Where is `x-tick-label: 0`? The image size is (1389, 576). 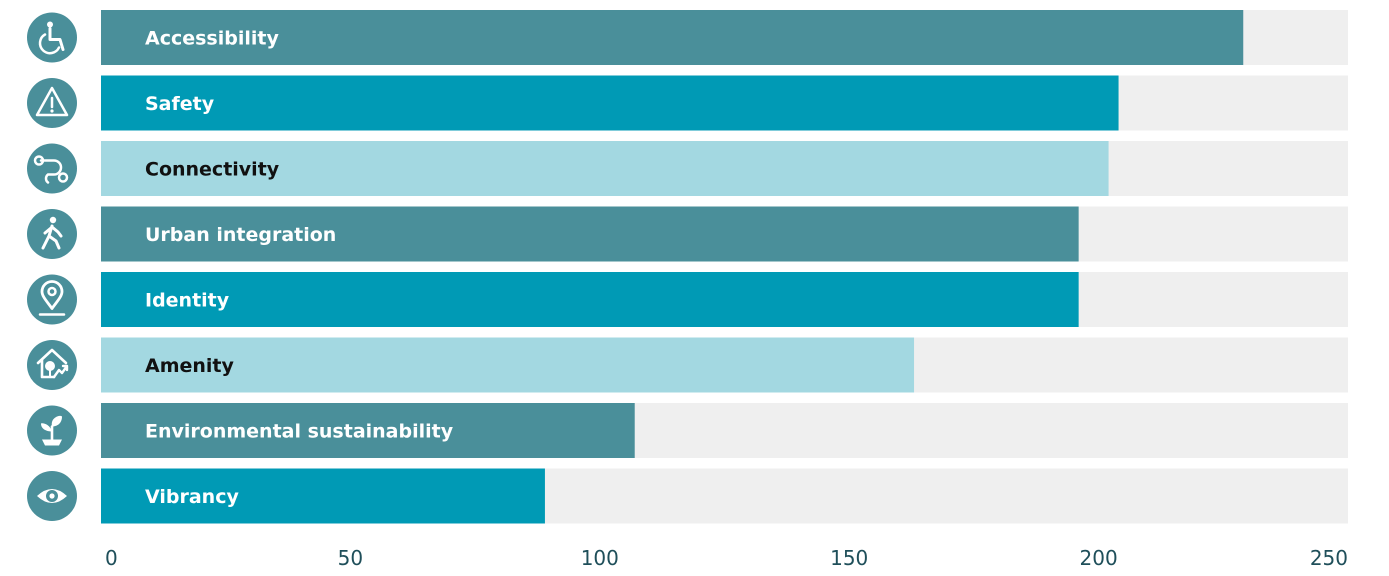 x-tick-label: 0 is located at coordinates (111, 558).